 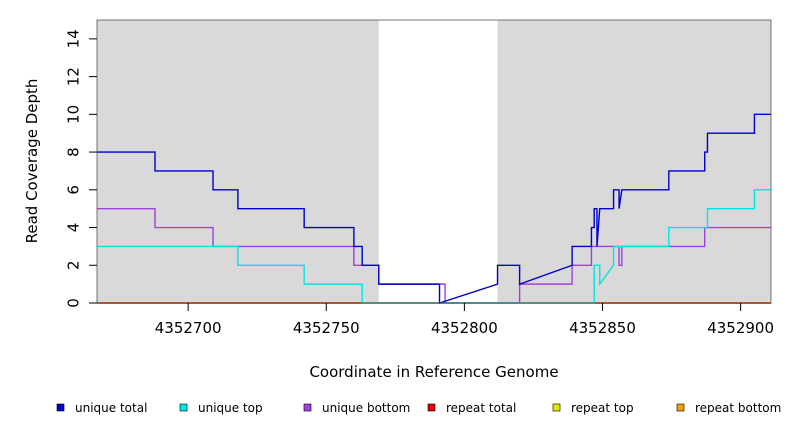 What do you see at coordinates (73, 265) in the screenshot?
I see `y-tick-label: 2` at bounding box center [73, 265].